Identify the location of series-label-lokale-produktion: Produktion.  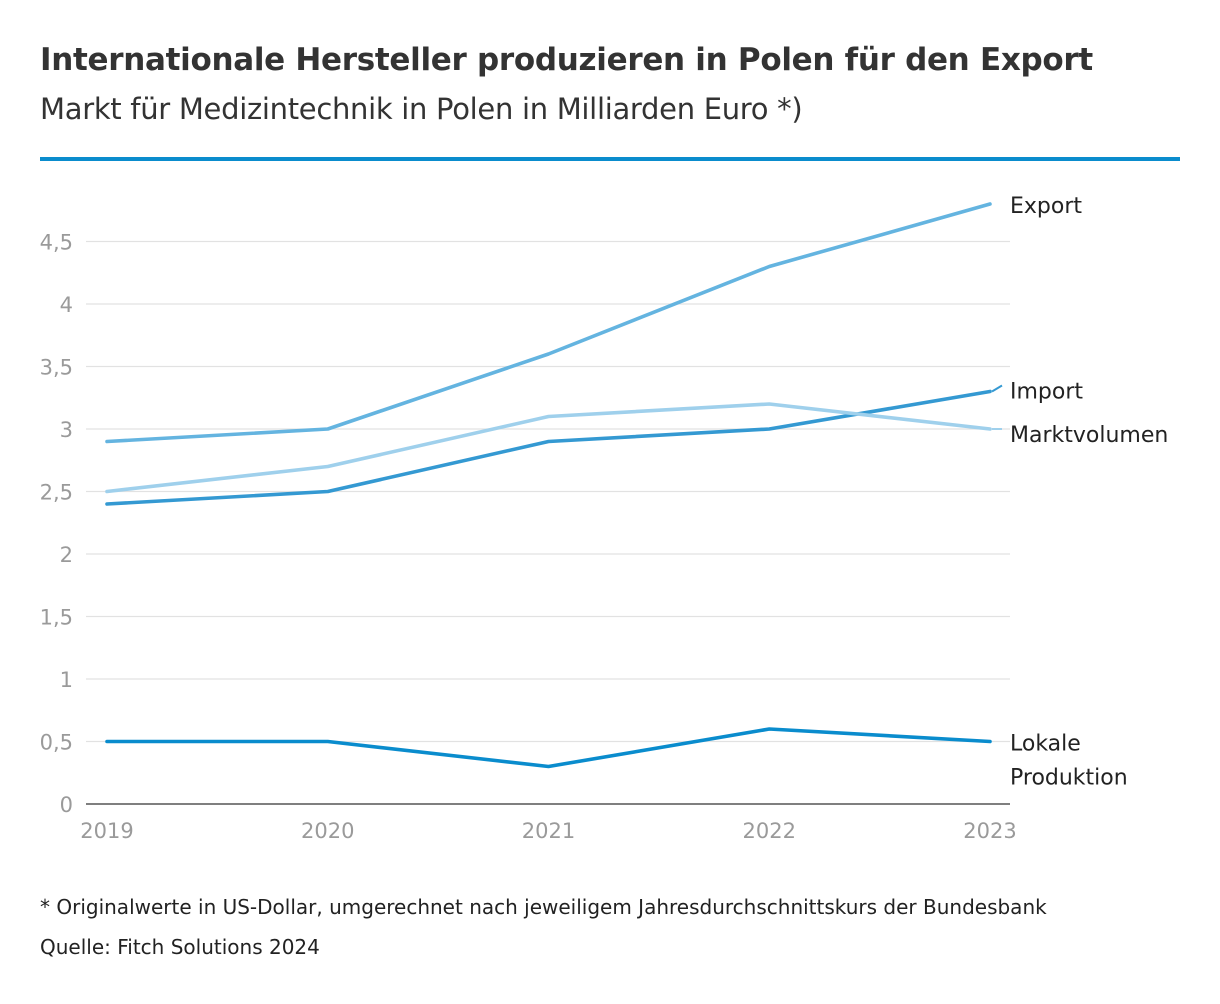
(1069, 778).